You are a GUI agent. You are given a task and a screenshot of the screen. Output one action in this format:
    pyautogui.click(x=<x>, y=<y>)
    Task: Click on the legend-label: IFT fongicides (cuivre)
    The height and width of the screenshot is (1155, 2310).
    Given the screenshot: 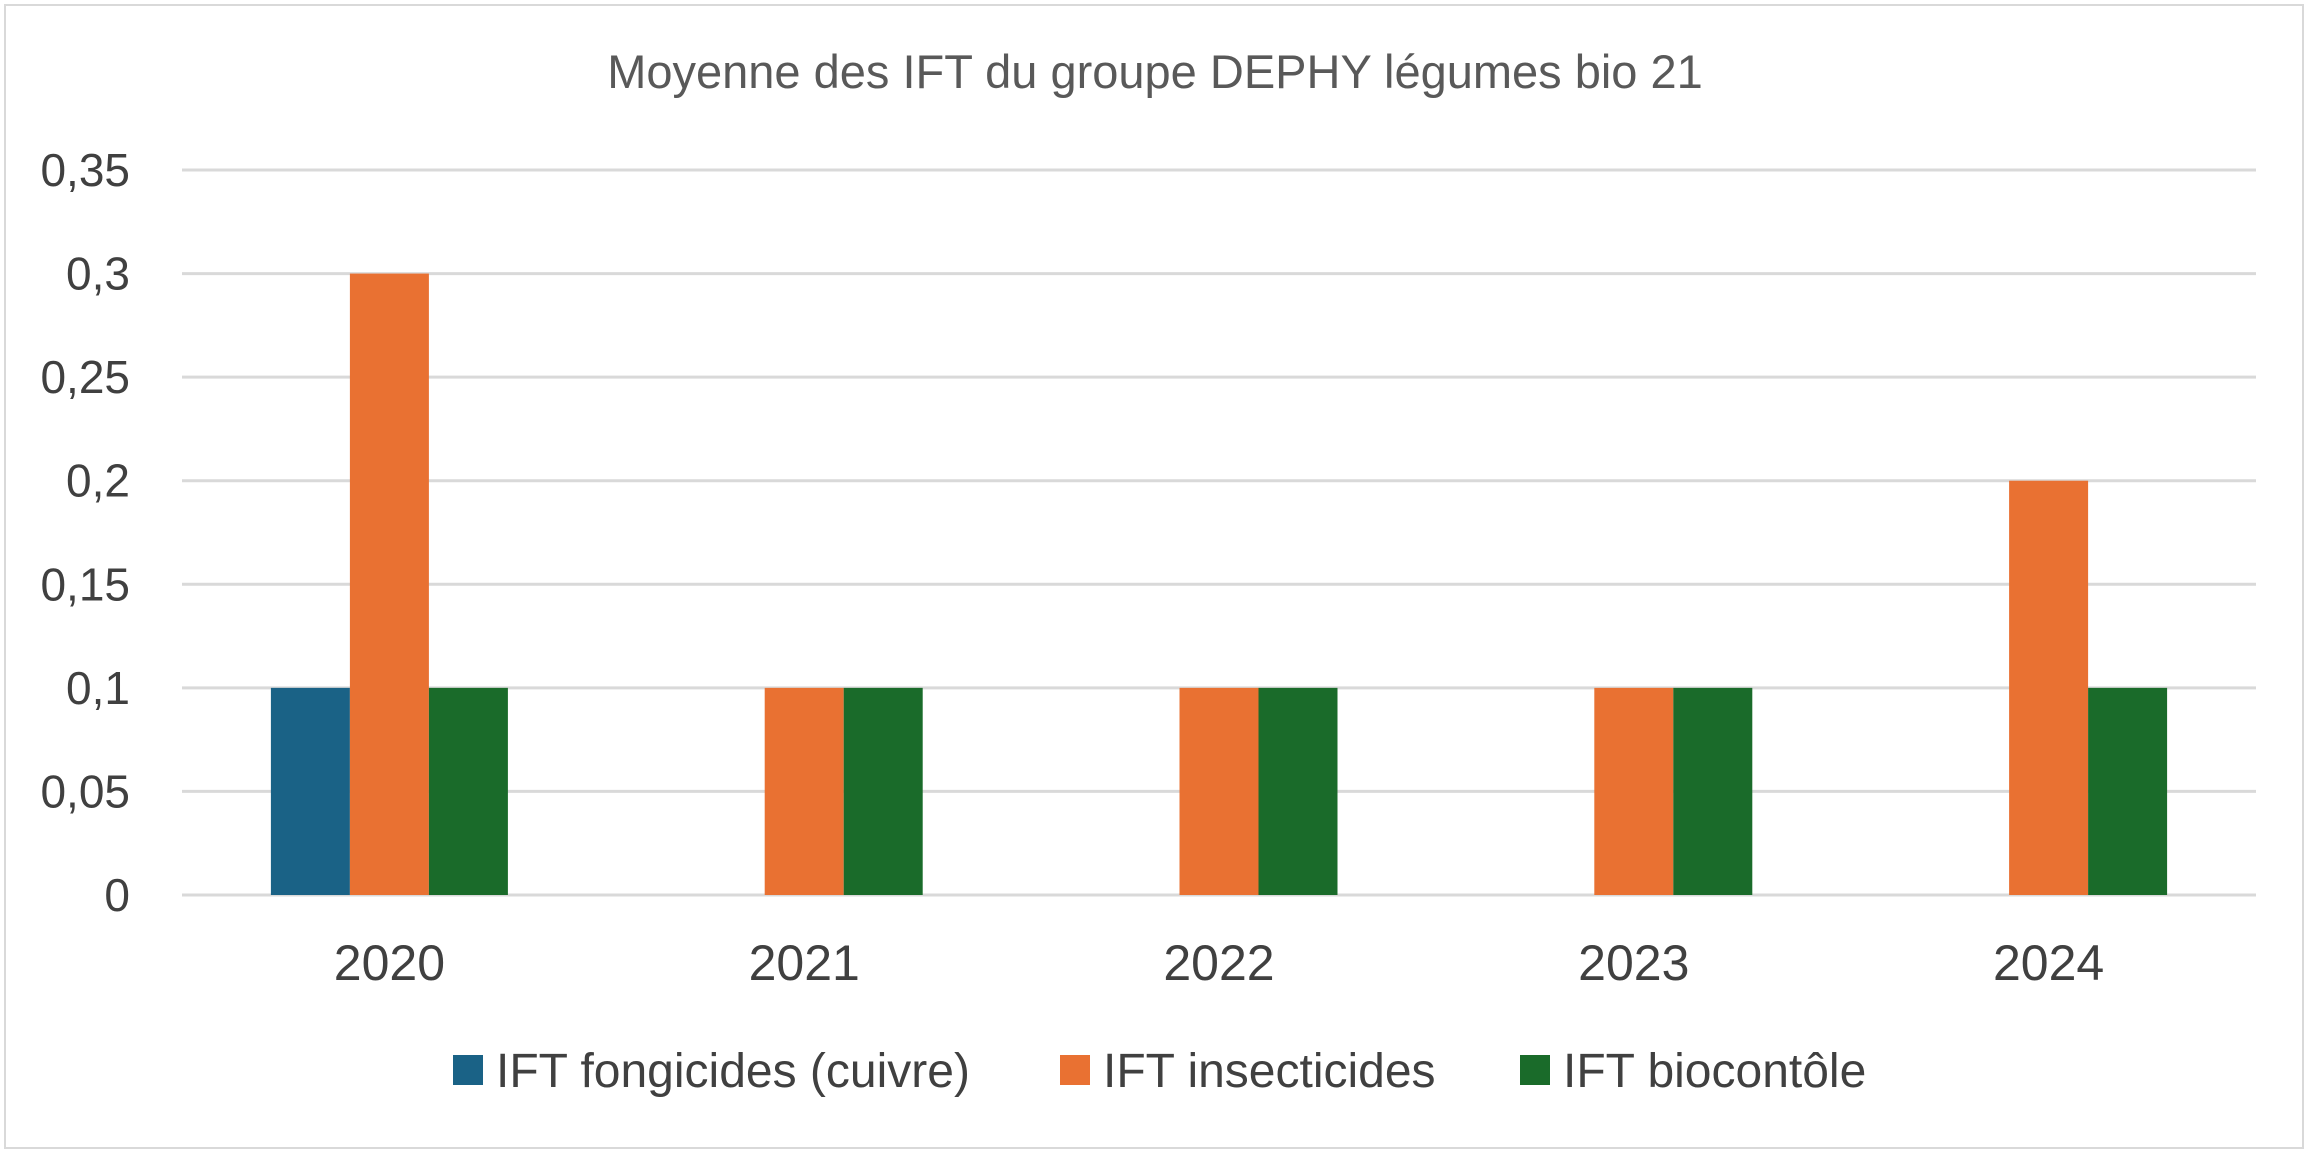 What is the action you would take?
    pyautogui.click(x=733, y=1071)
    